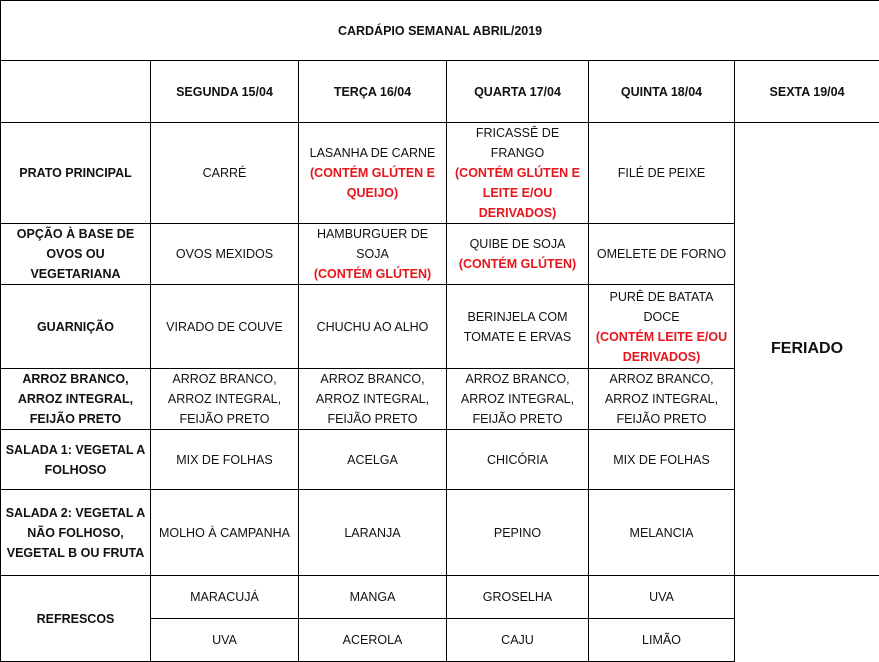 This screenshot has height=662, width=879. I want to click on menu-cell: LIMÃO, so click(662, 640).